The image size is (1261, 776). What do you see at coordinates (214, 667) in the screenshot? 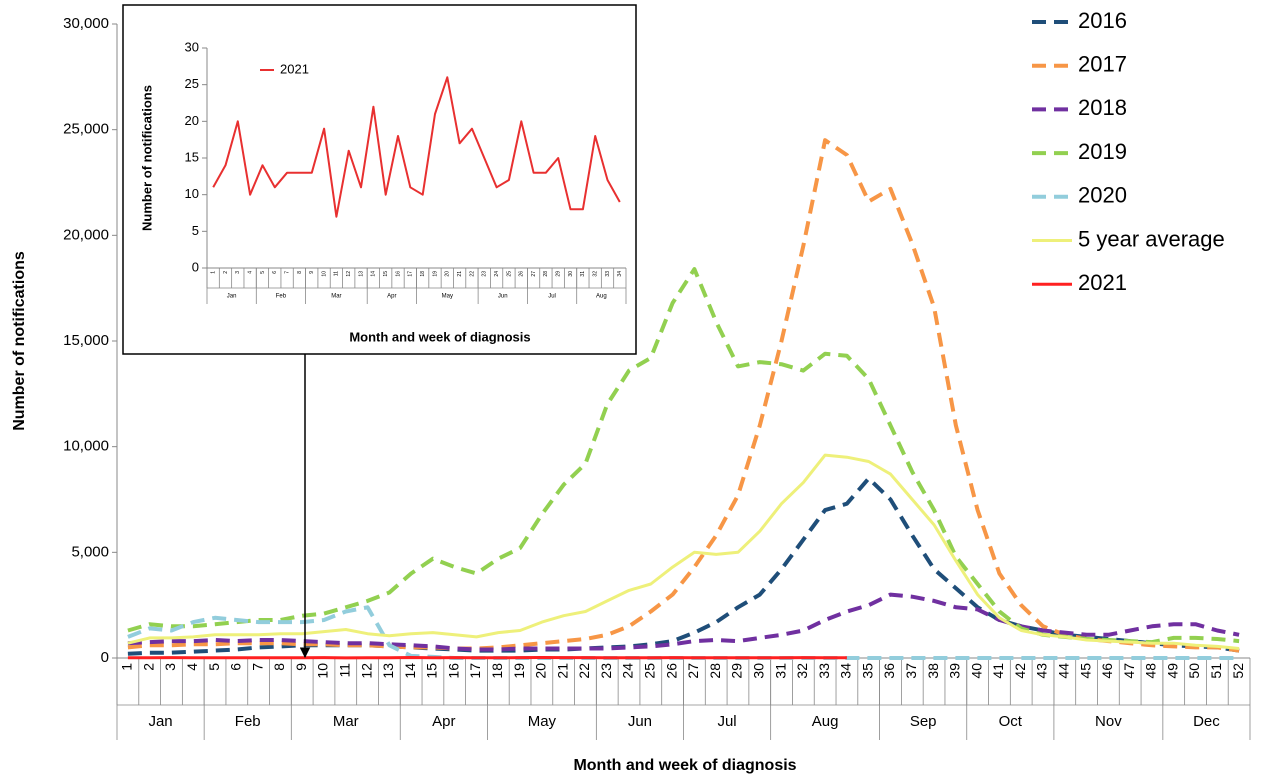
I see `x-tick-label: 5` at bounding box center [214, 667].